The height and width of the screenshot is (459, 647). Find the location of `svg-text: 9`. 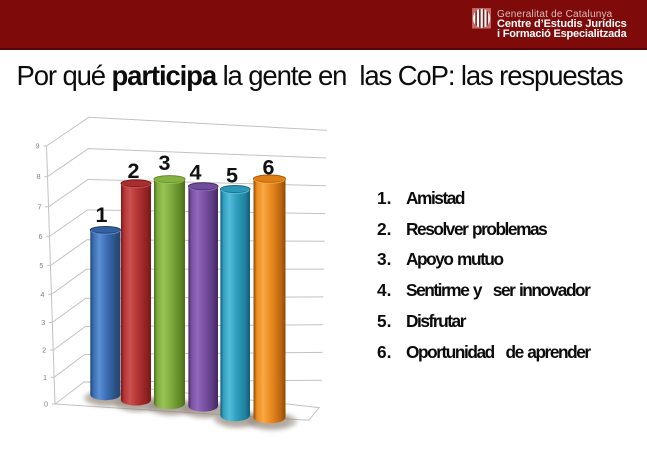

svg-text: 9 is located at coordinates (37, 146).